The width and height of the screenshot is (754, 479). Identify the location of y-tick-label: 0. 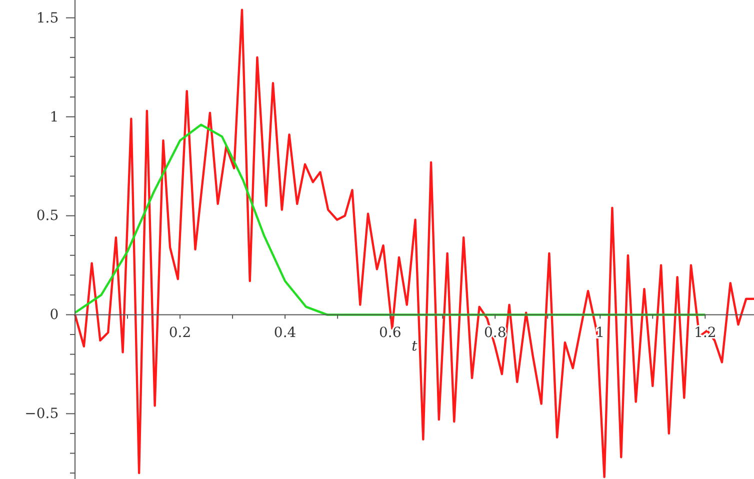
(54, 315).